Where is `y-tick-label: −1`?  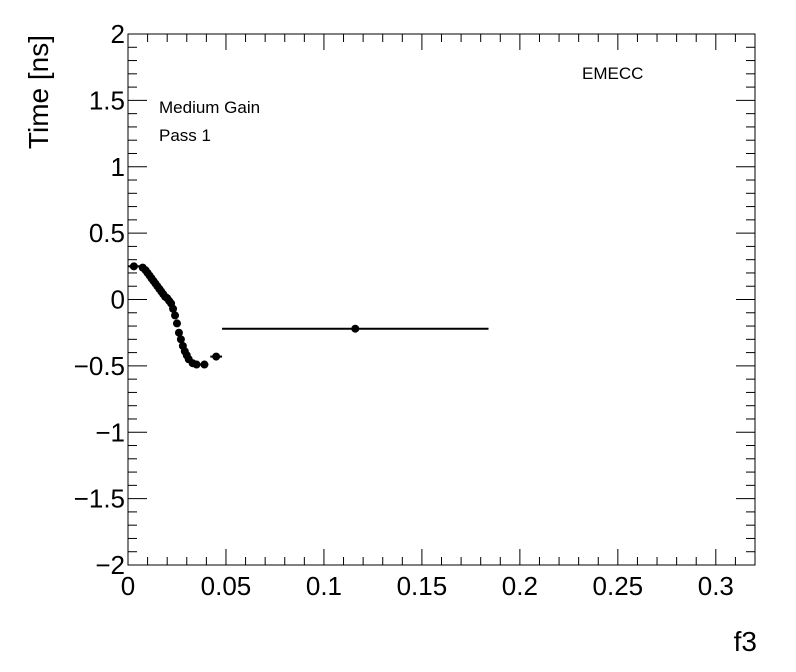
y-tick-label: −1 is located at coordinates (110, 432).